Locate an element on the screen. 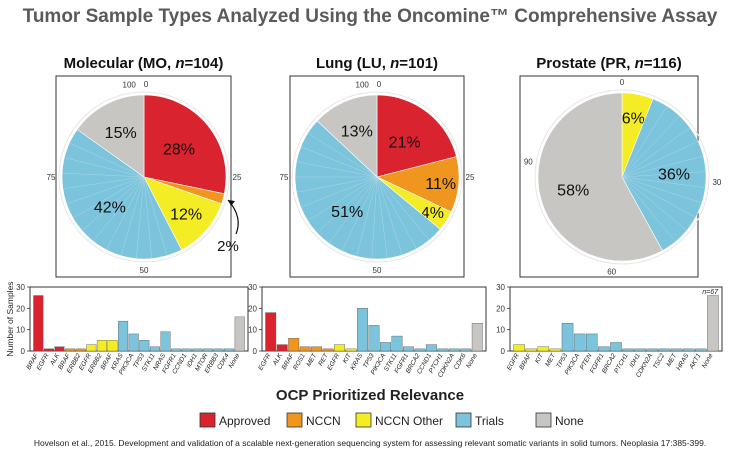  bar-mtor is located at coordinates (207, 350).